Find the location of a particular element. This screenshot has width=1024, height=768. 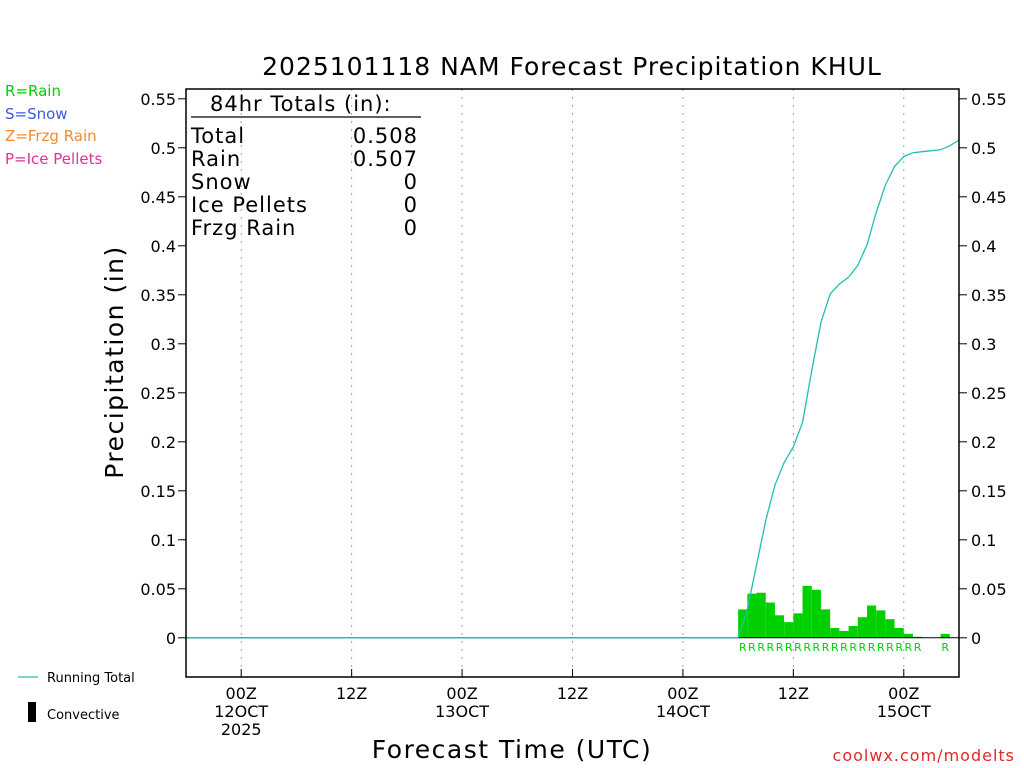

precip-bar-h68 is located at coordinates (862, 627).